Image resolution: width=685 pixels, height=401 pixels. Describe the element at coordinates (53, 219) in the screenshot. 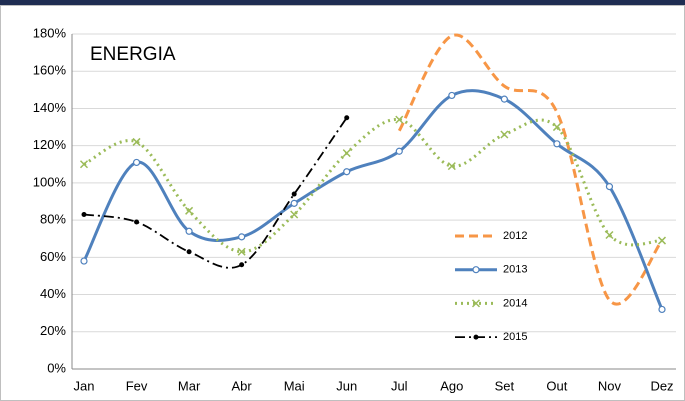

I see `y-tick-label: 80%` at that location.